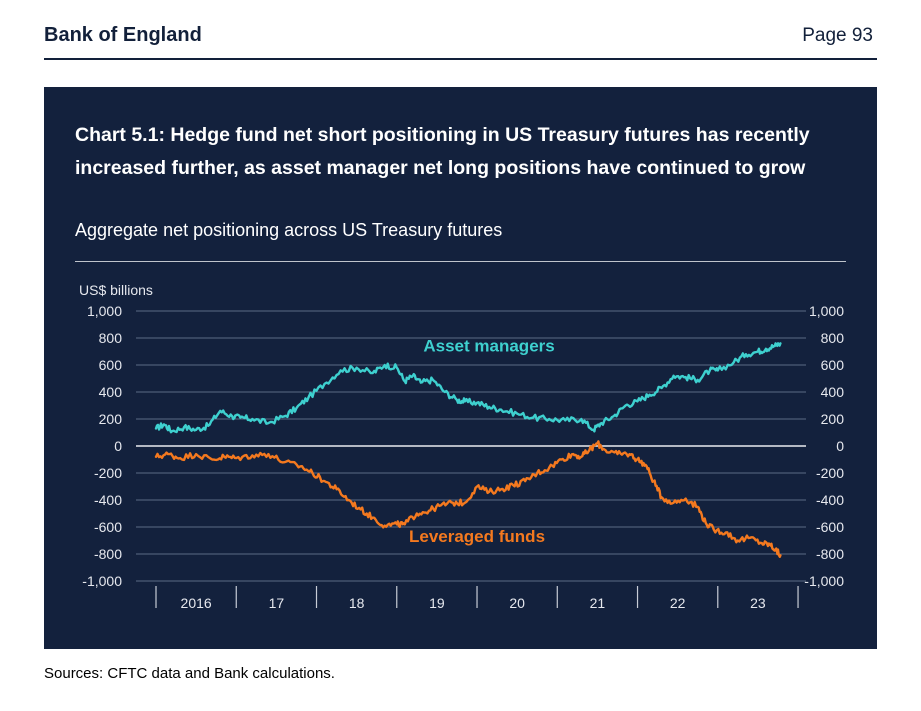 The image size is (921, 711). I want to click on series-label-asset-managers: Asset managers, so click(488, 346).